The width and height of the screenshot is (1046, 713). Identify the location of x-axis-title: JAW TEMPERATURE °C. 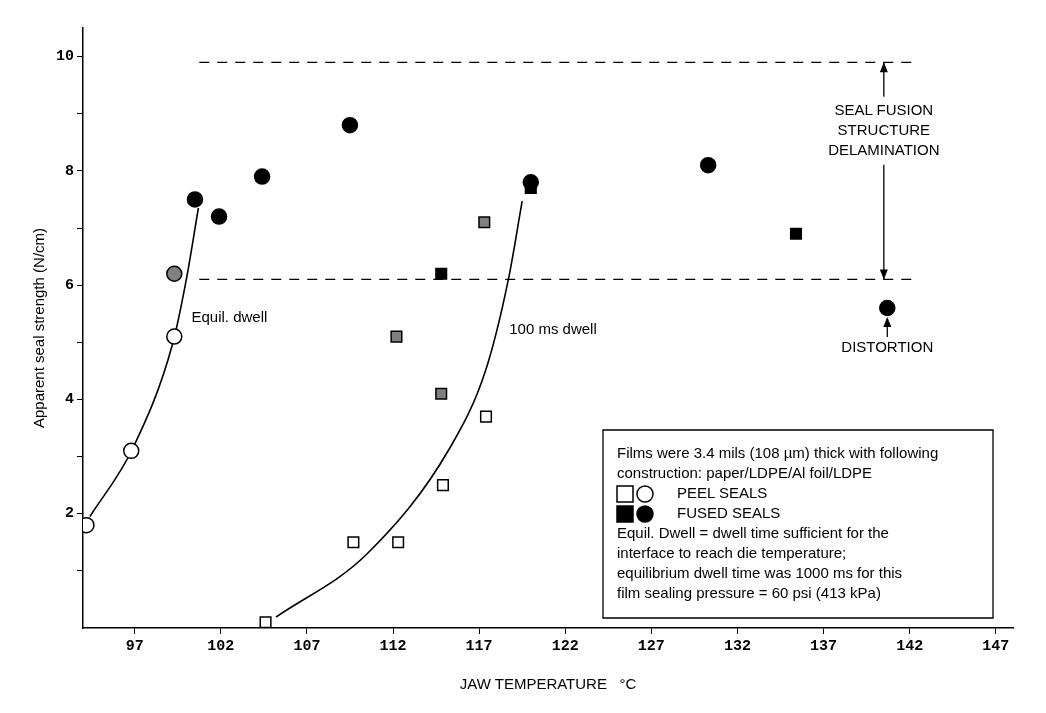
(548, 684).